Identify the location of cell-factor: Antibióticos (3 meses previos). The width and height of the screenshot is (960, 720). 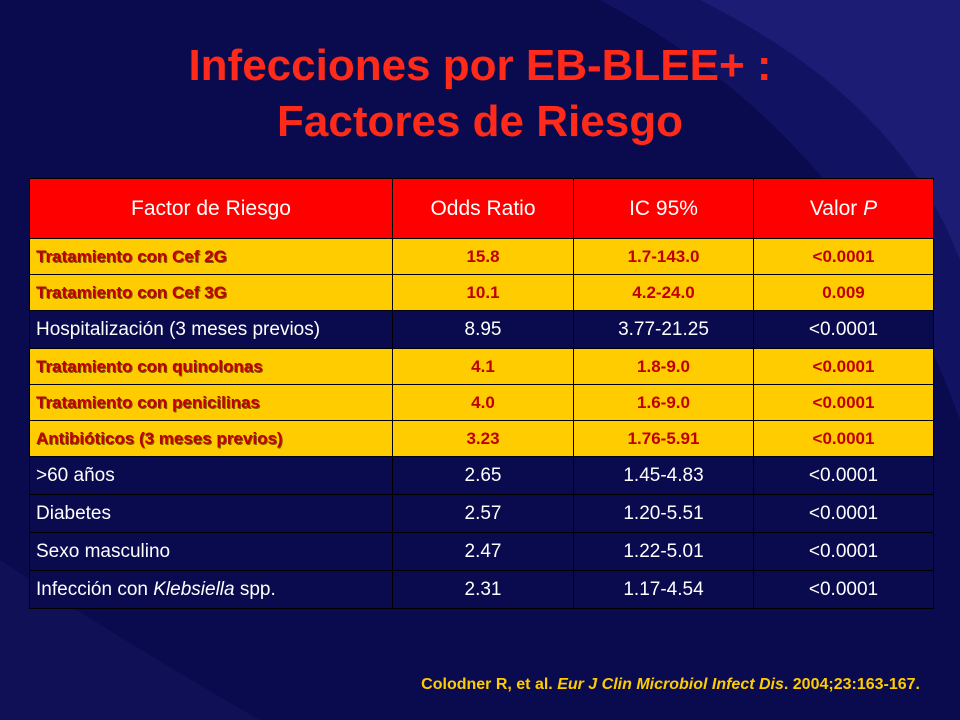
(211, 438).